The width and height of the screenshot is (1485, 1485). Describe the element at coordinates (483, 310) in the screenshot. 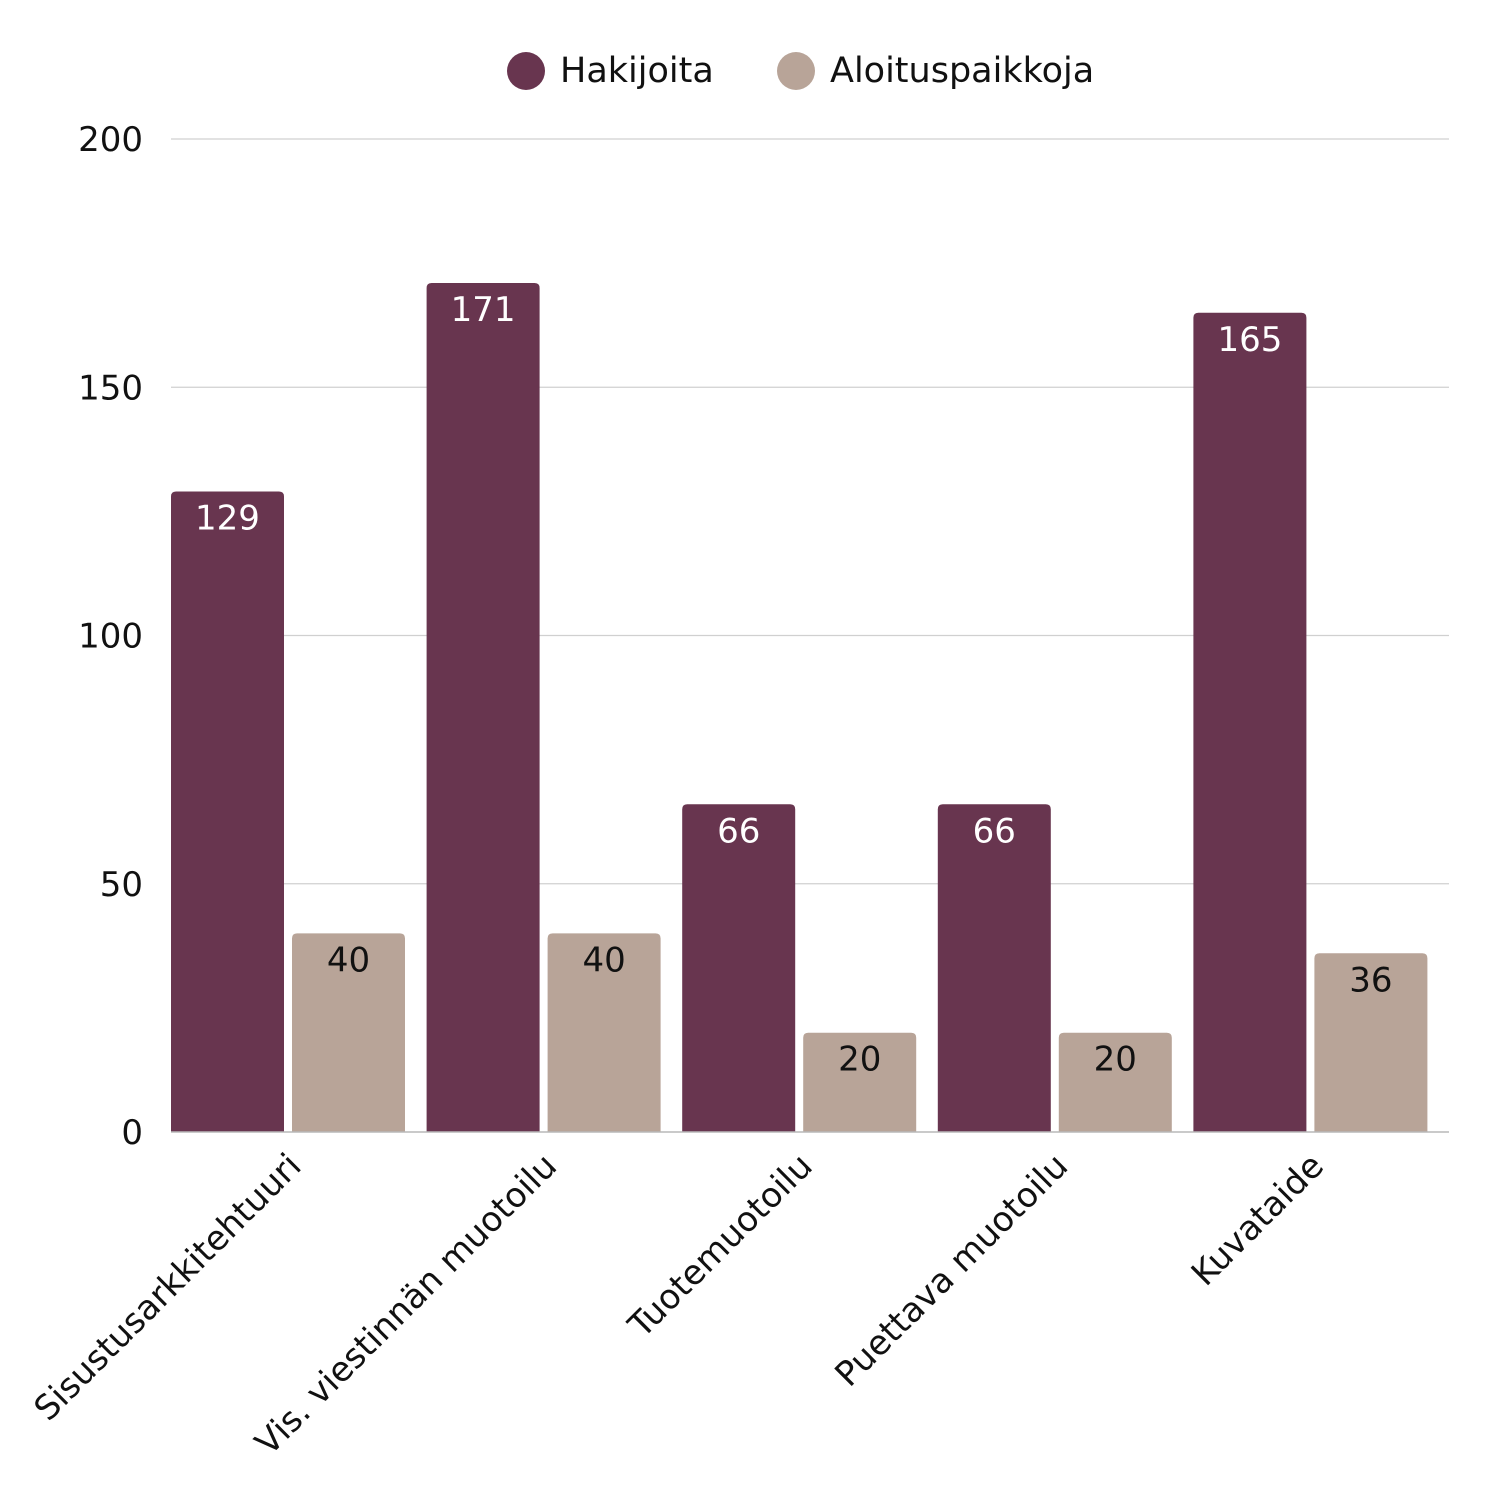

I see `data-label-hakijoita-vis-viestinnan-muotoilu: 171` at that location.